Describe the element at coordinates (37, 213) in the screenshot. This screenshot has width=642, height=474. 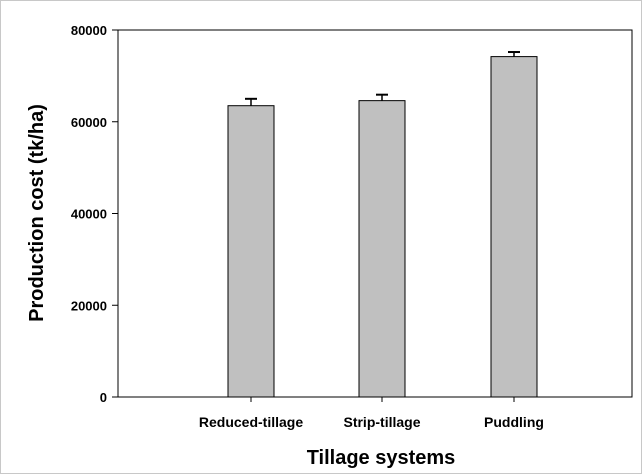
I see `y-axis-title: Production cost (tk/ha)` at that location.